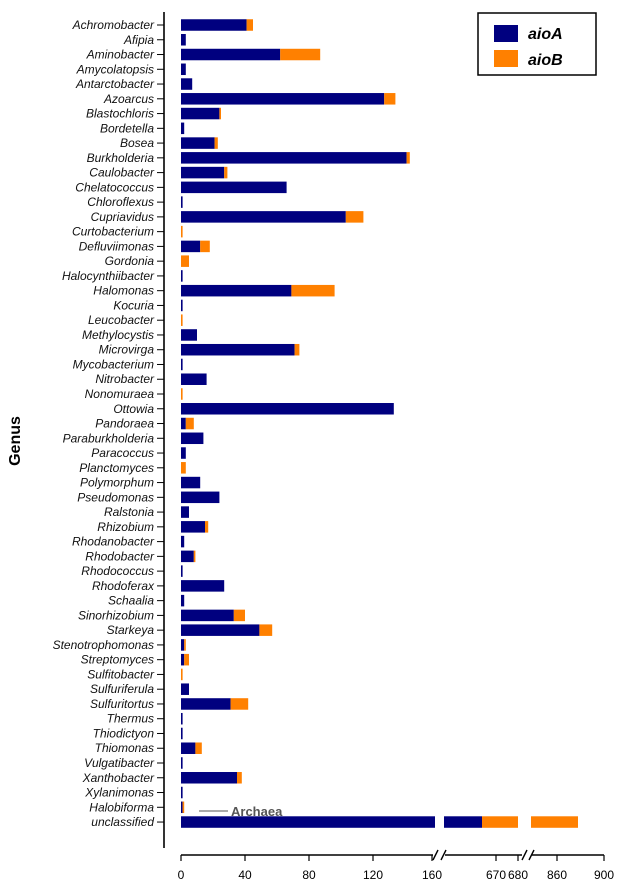  Describe the element at coordinates (138, 40) in the screenshot. I see `category-label-afipia: Afipia` at that location.